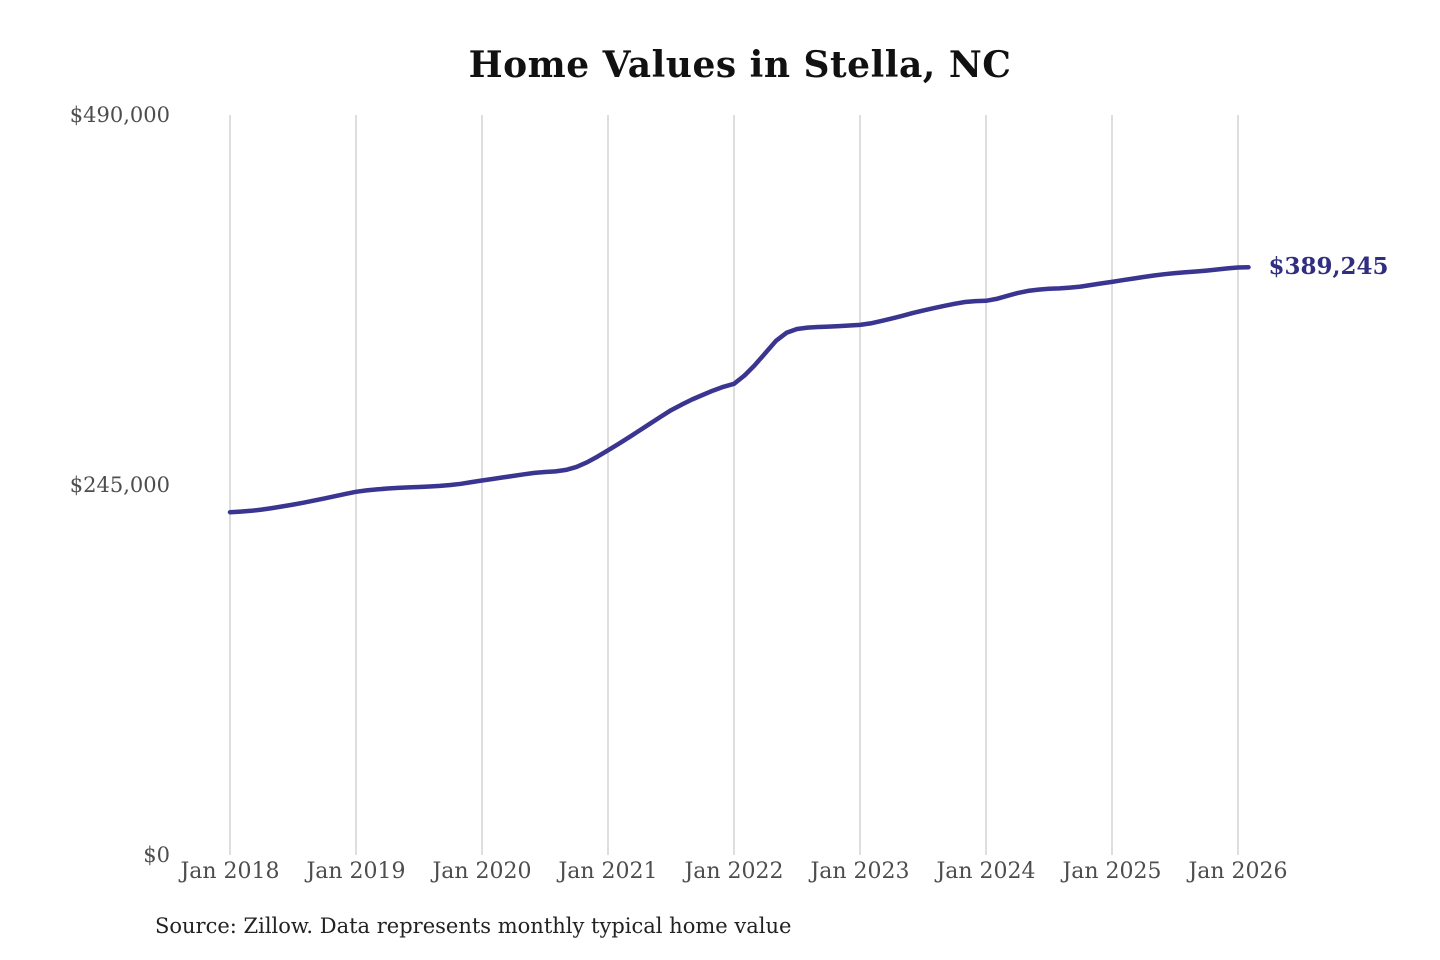 The height and width of the screenshot is (960, 1440). What do you see at coordinates (986, 871) in the screenshot?
I see `x-tick-label: Jan 2024` at bounding box center [986, 871].